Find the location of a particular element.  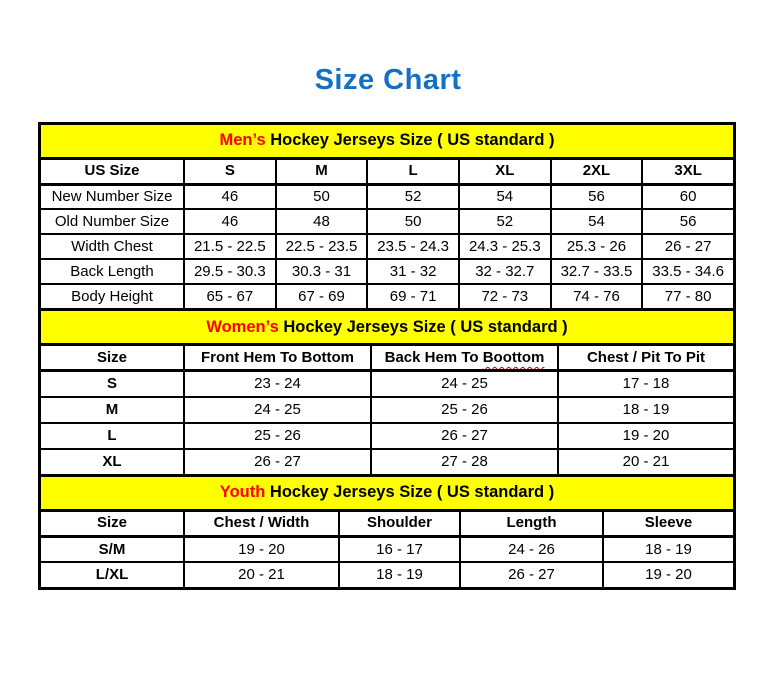

youth-section-highlight: Youth is located at coordinates (242, 492).